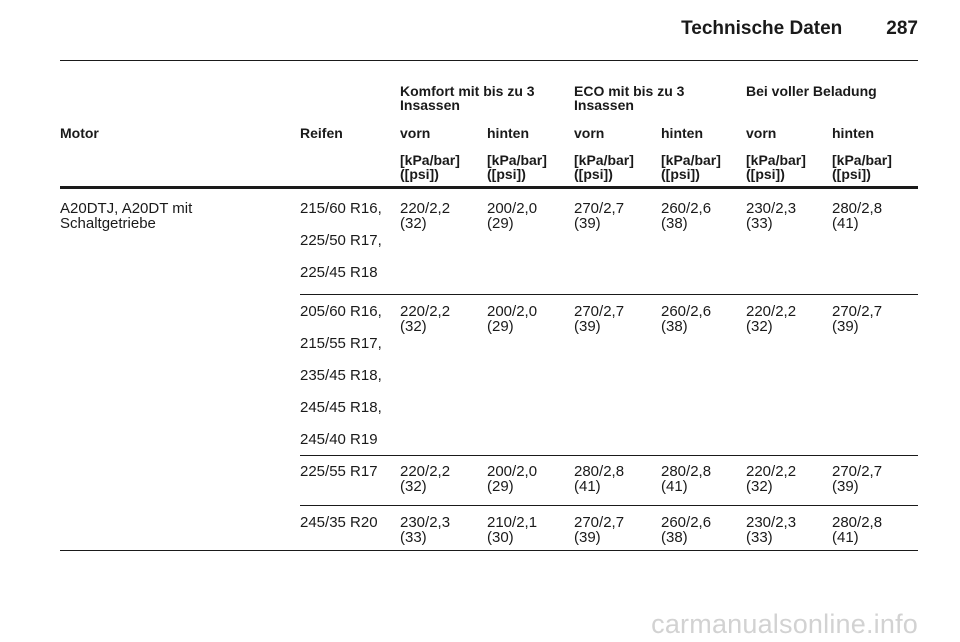 This screenshot has width=960, height=642. I want to click on page-header: Technische Daten 287, so click(459, 29).